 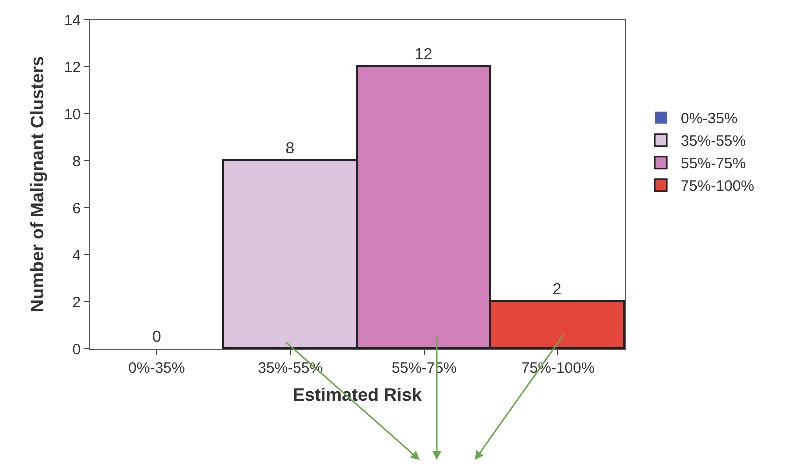 What do you see at coordinates (76, 161) in the screenshot?
I see `y-tick-label: 8` at bounding box center [76, 161].